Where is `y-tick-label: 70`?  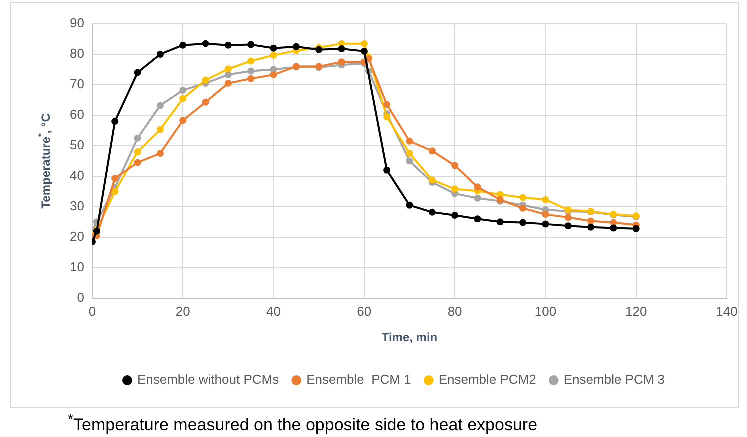
y-tick-label: 70 is located at coordinates (77, 84).